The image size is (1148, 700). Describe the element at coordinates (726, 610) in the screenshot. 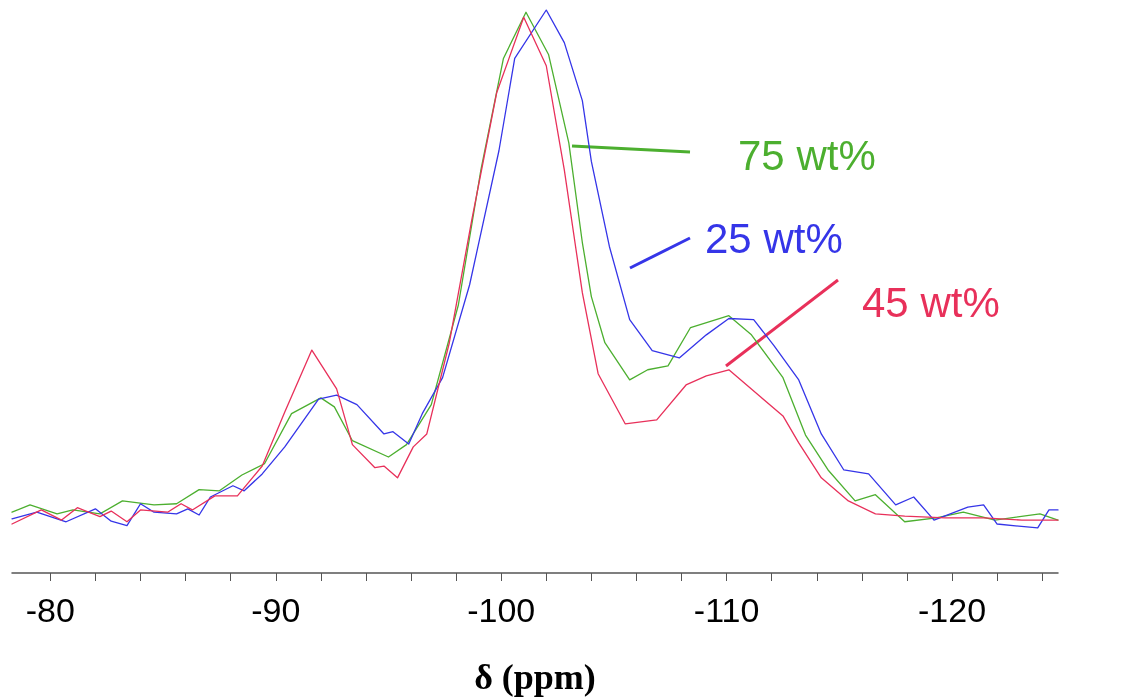

I see `x-tick-label: -110` at that location.